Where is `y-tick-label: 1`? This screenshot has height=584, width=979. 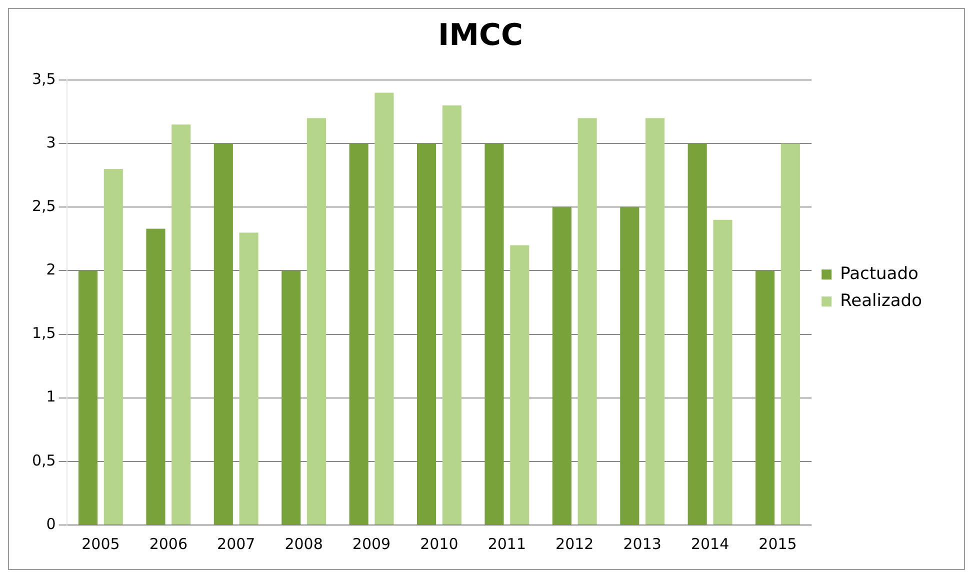 y-tick-label: 1 is located at coordinates (51, 397).